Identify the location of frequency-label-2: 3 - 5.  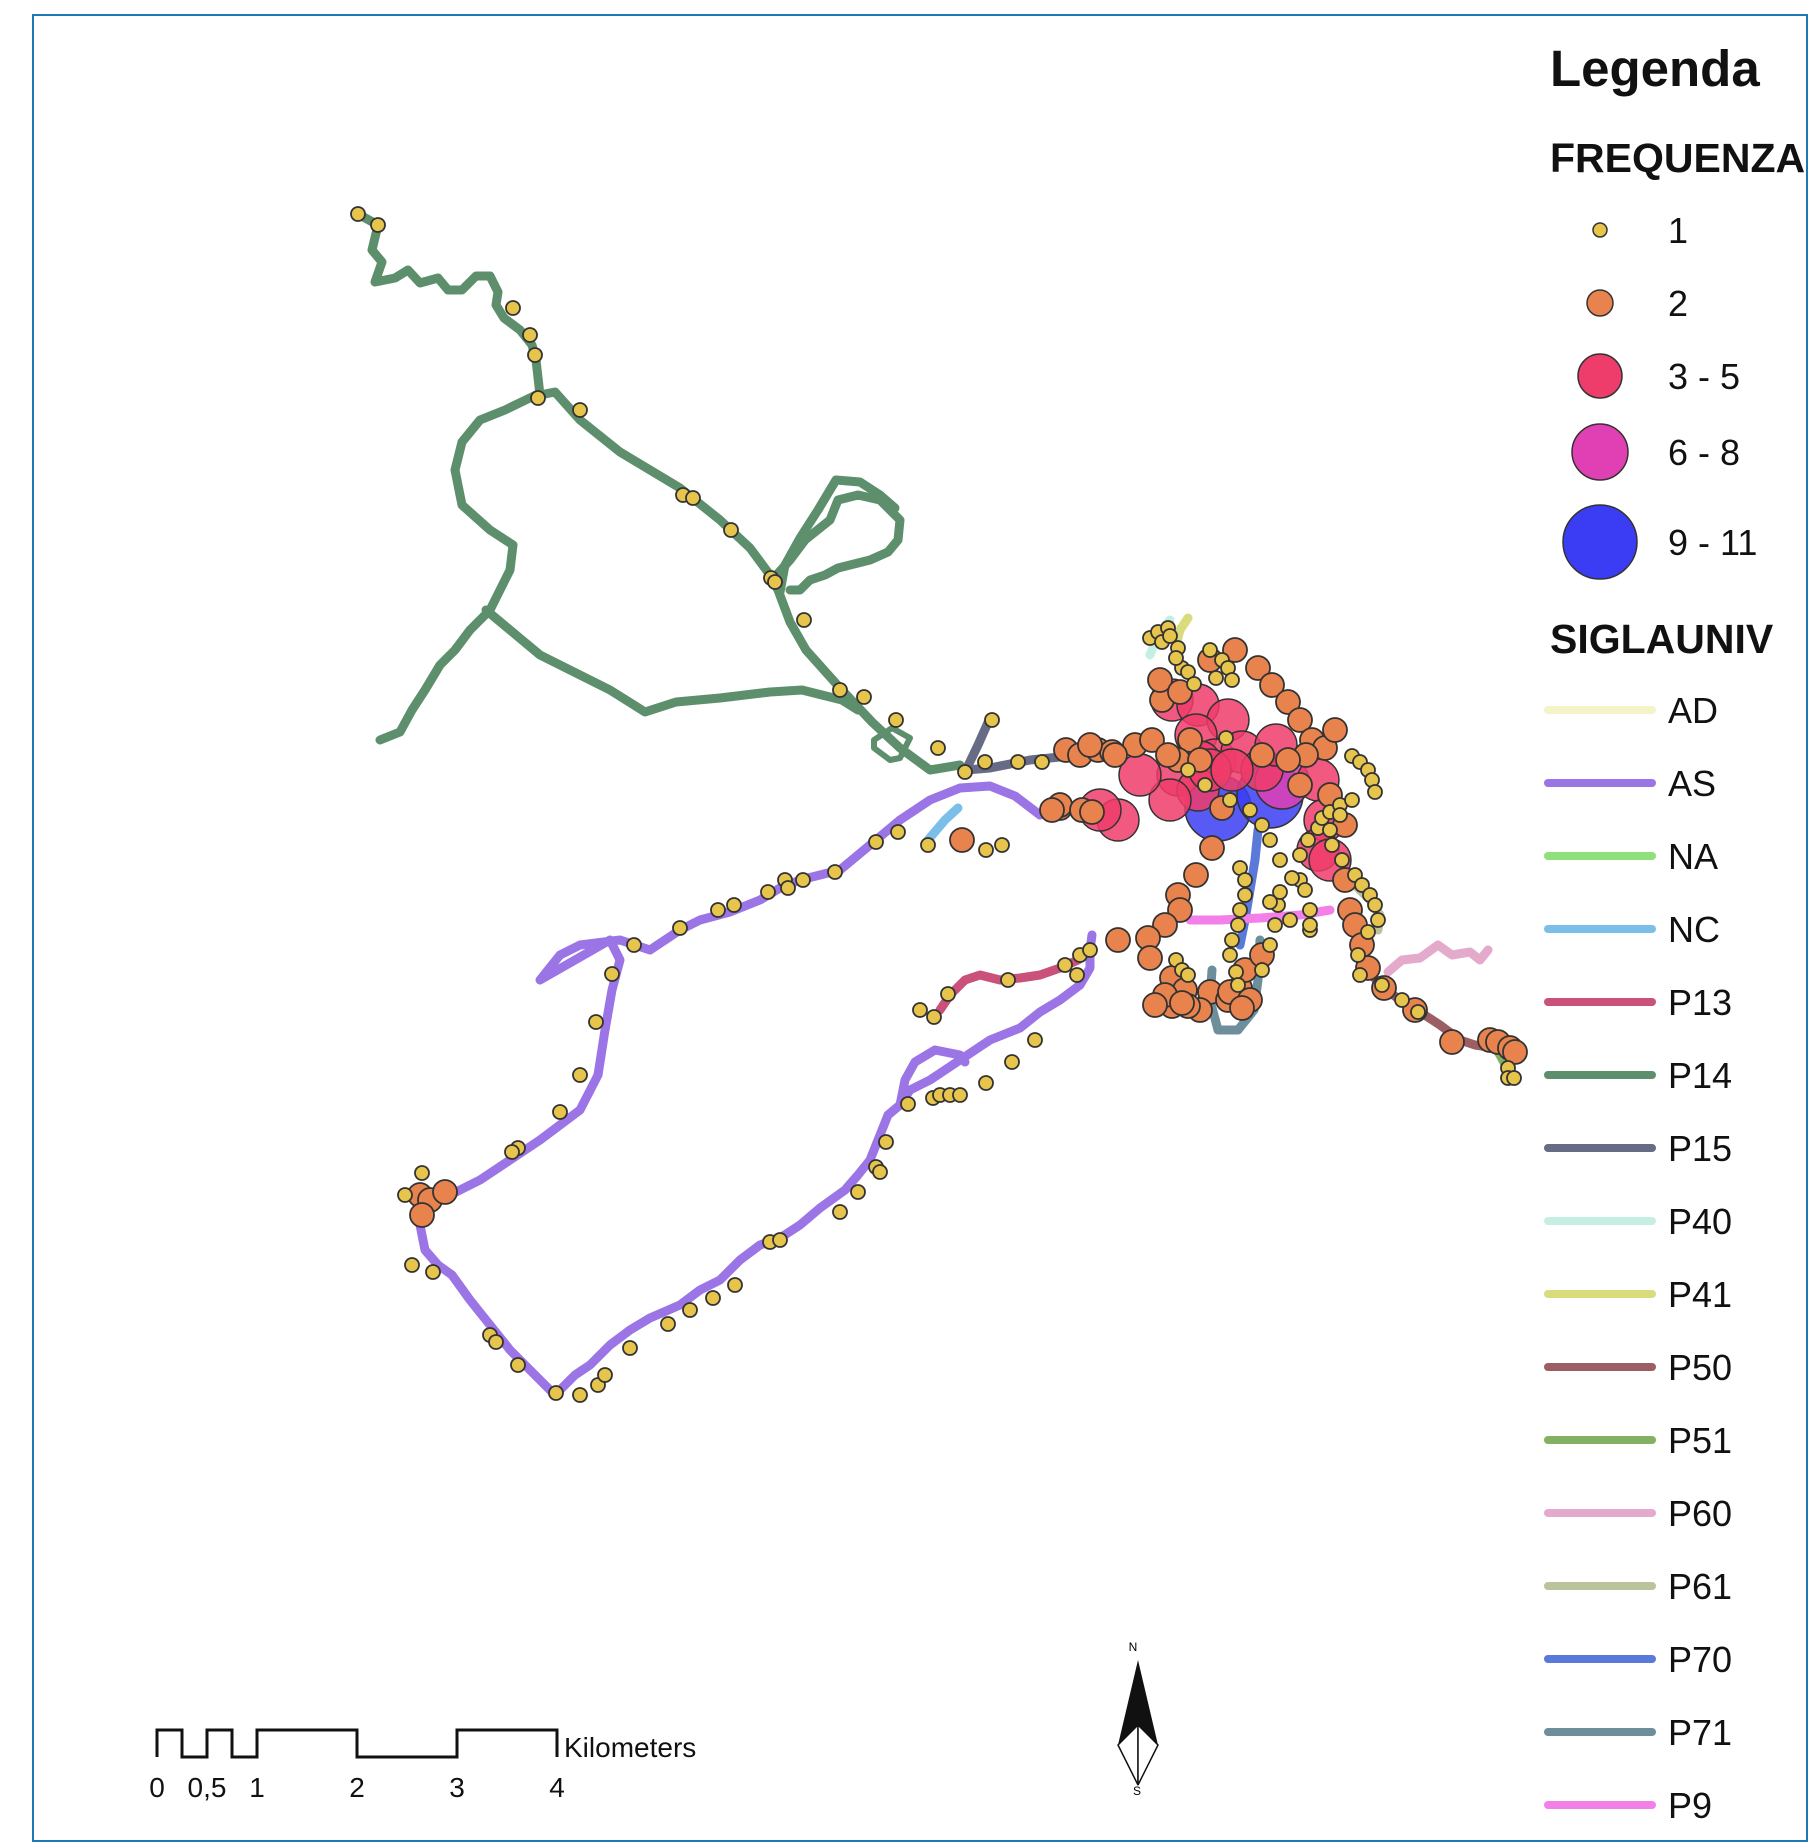
(1704, 376).